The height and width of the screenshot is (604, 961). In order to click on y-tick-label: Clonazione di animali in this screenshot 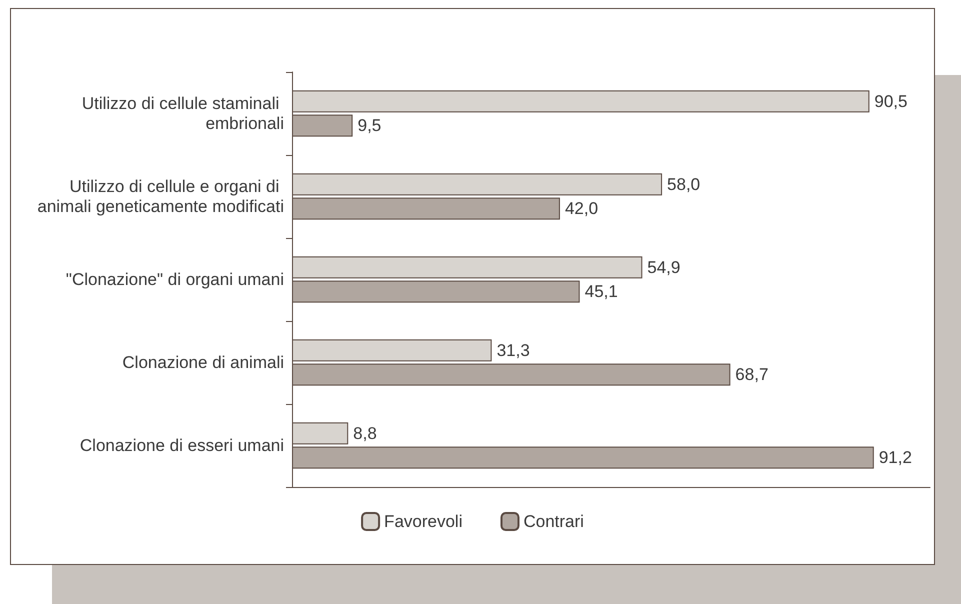, I will do `click(203, 362)`.